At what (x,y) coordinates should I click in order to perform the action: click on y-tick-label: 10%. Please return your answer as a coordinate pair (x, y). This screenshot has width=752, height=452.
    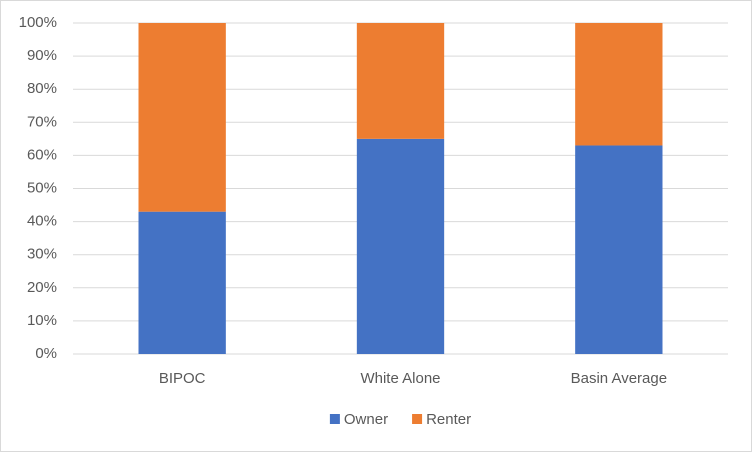
    Looking at the image, I should click on (42, 320).